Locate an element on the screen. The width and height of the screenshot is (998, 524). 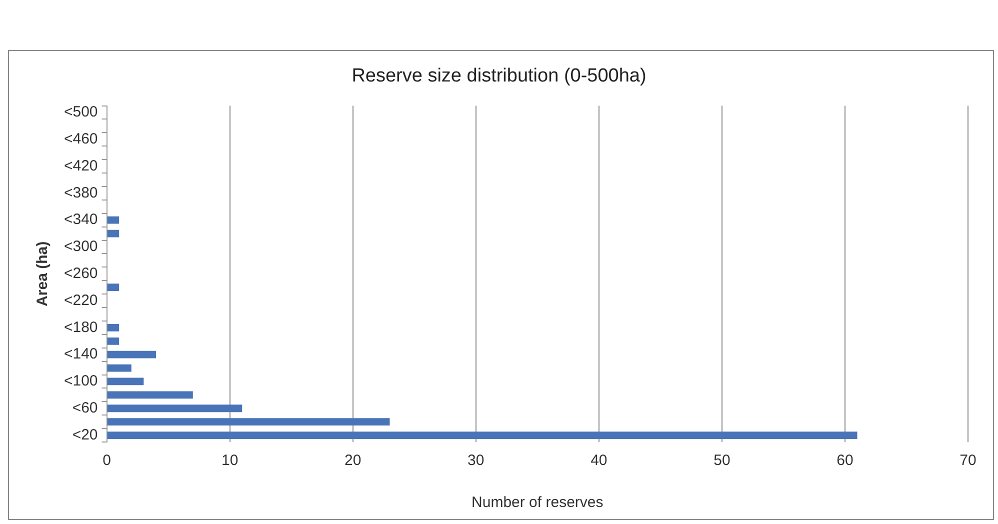
x-axis-title: Number of reserves is located at coordinates (538, 503).